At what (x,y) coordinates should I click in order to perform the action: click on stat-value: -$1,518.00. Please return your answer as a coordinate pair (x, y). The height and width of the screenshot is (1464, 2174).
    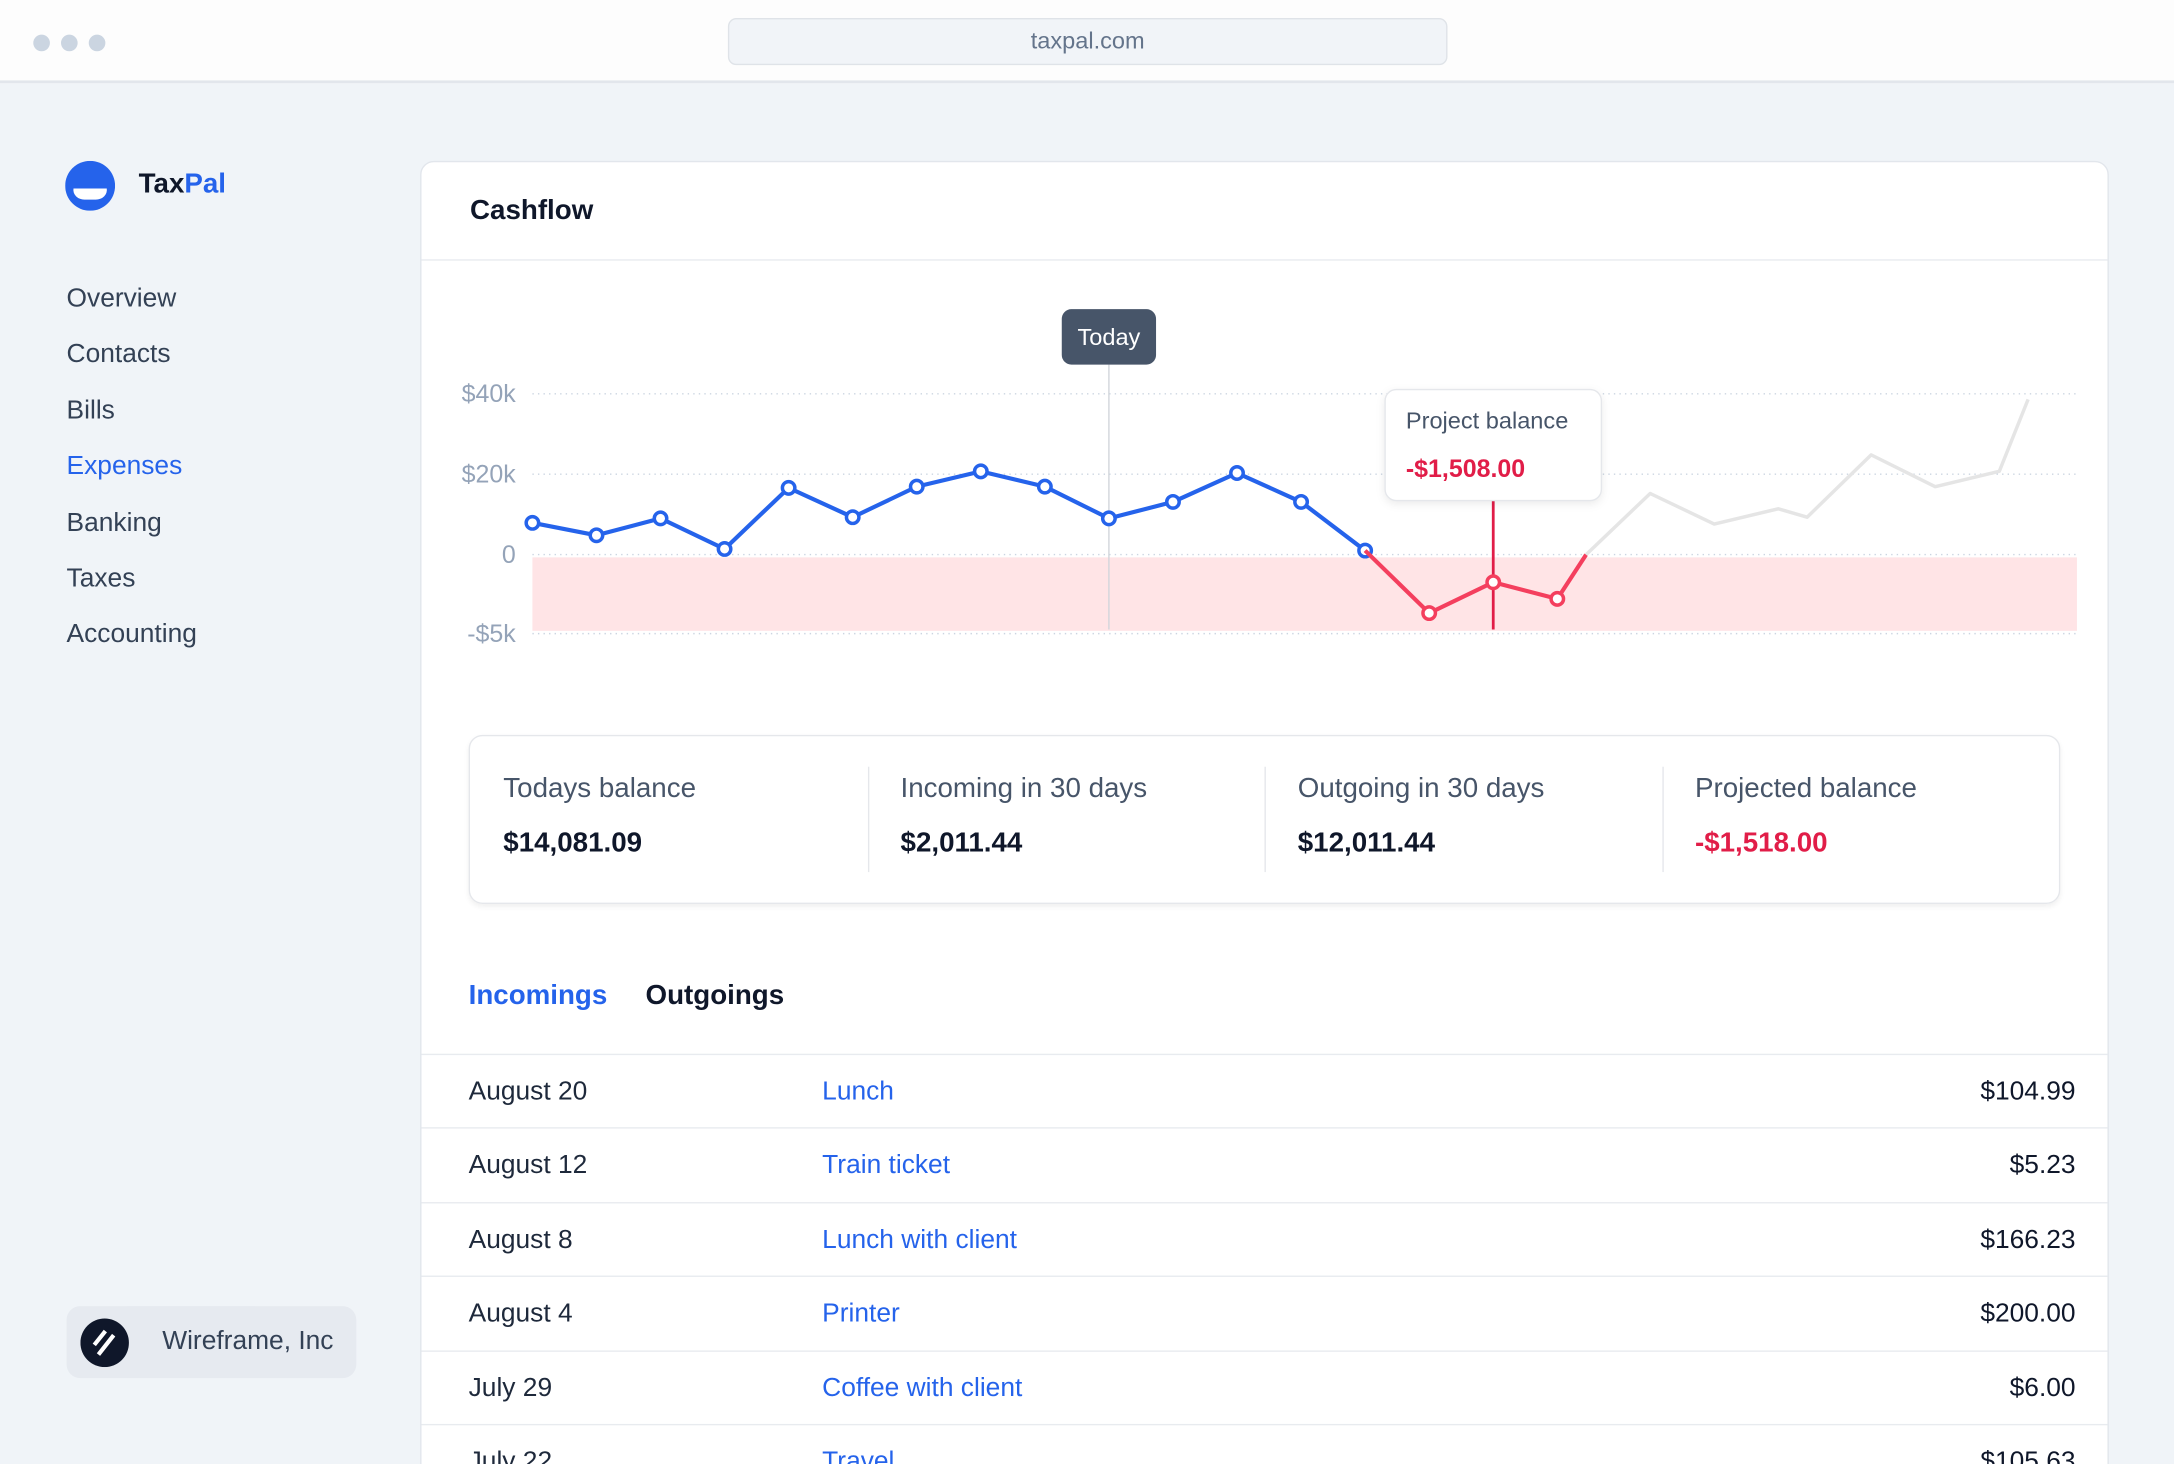
    Looking at the image, I should click on (1761, 843).